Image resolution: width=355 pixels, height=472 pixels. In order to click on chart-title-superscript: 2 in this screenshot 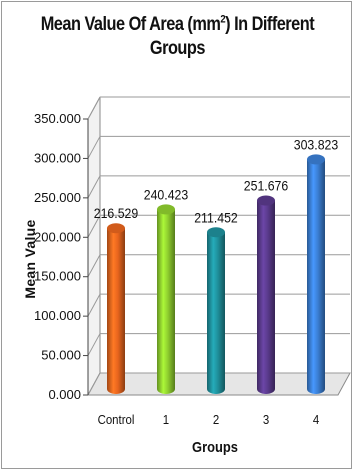, I will do `click(223, 19)`.